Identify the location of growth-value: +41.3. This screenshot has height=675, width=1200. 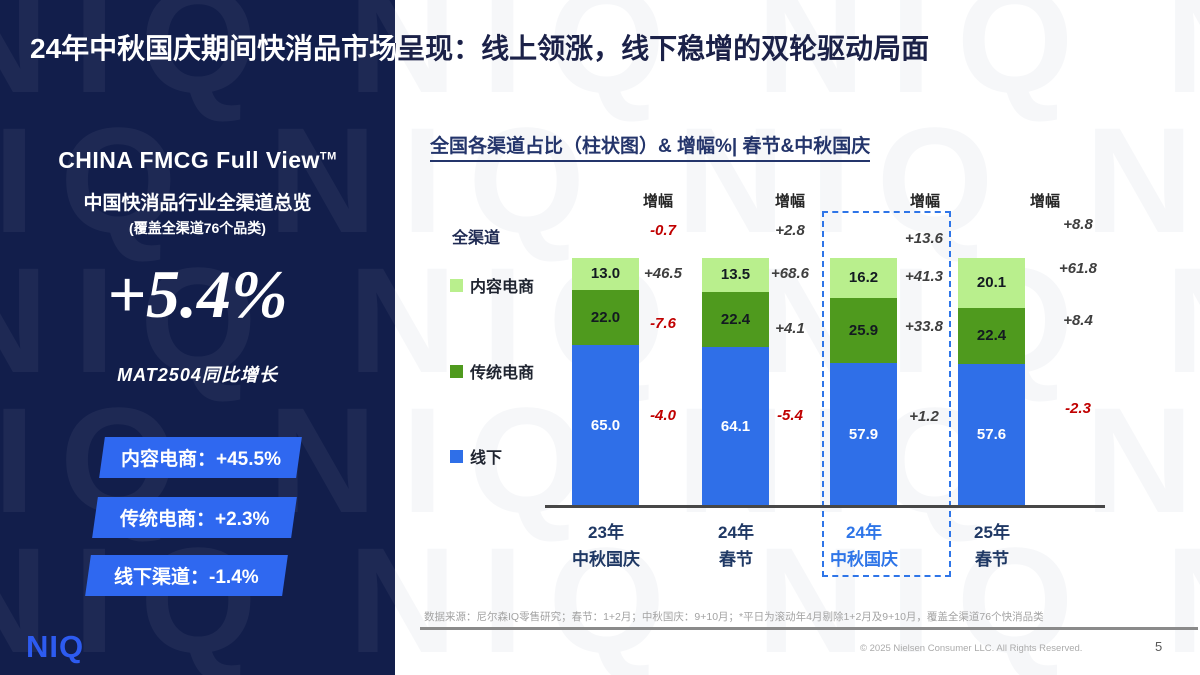
(924, 276).